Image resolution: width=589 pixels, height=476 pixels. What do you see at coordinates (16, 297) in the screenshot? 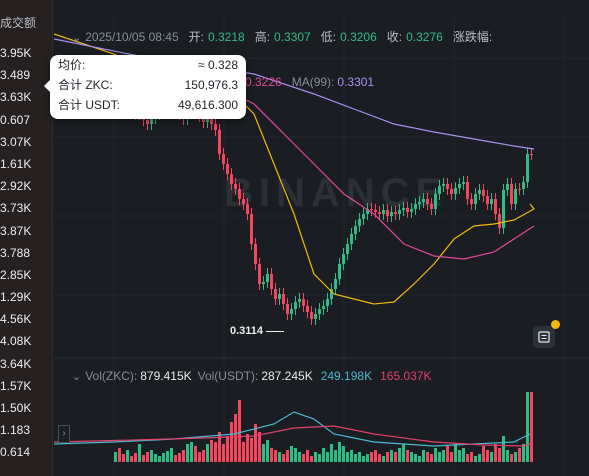
I see `turnover-value: 1.29K` at bounding box center [16, 297].